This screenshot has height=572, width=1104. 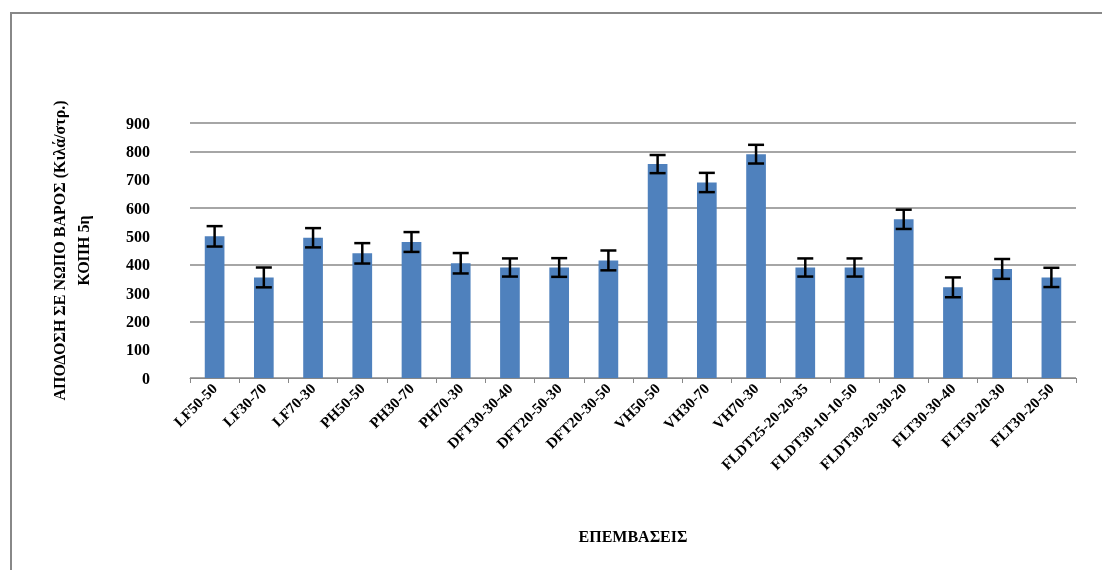 I want to click on y-tick-label: 400, so click(x=138, y=265).